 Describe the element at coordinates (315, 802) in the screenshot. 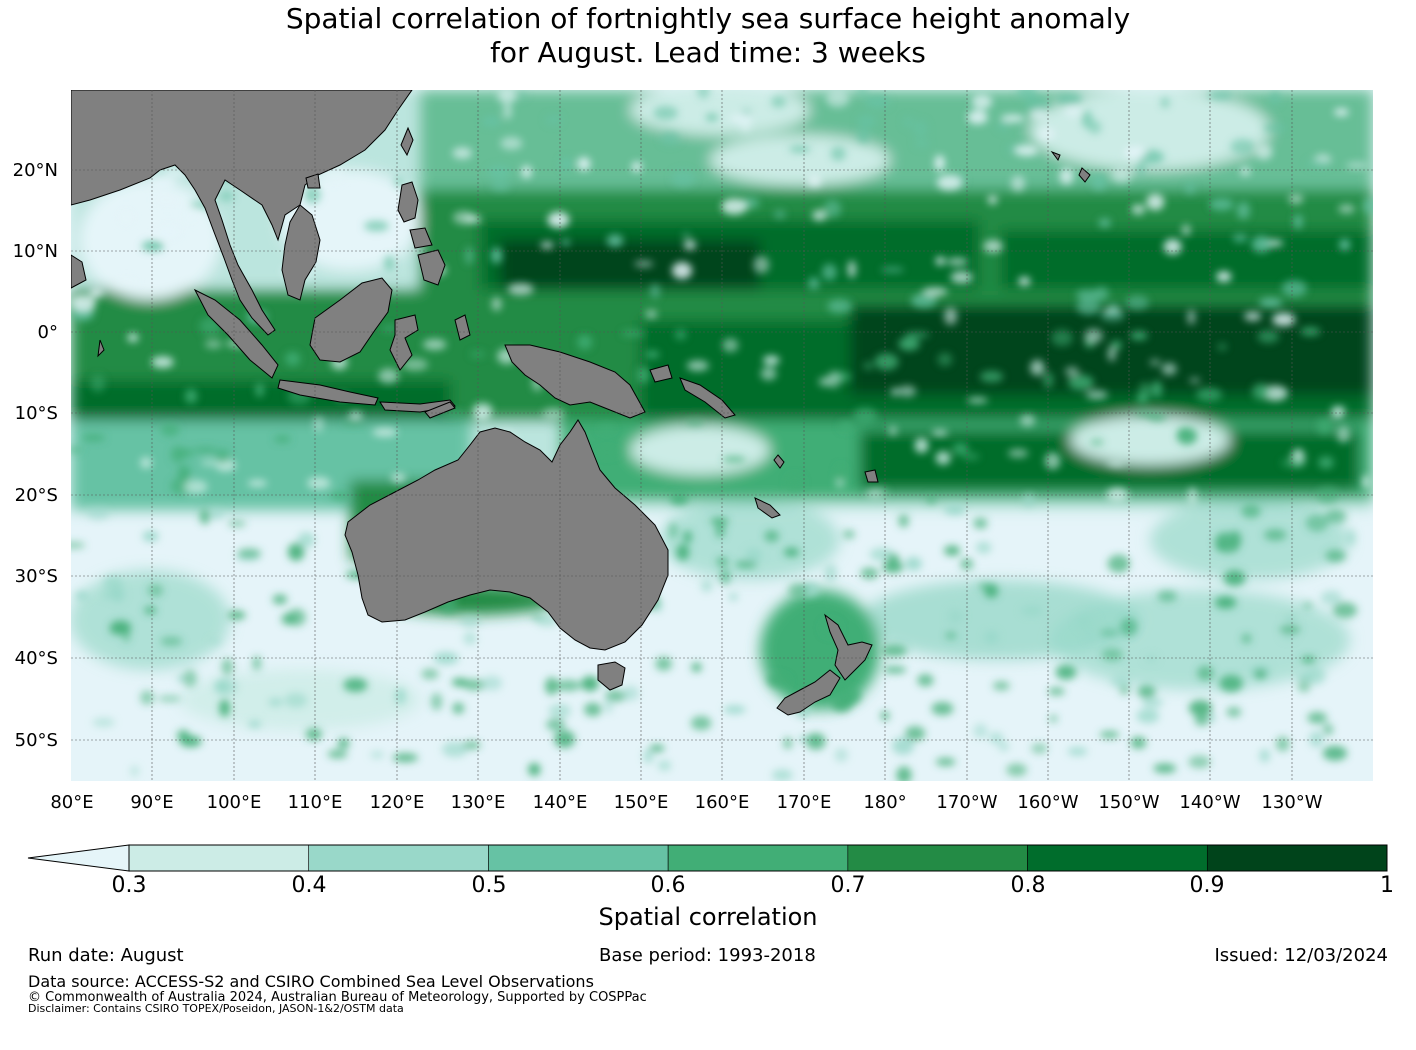

I see `lon-label-110e: 110°E` at that location.